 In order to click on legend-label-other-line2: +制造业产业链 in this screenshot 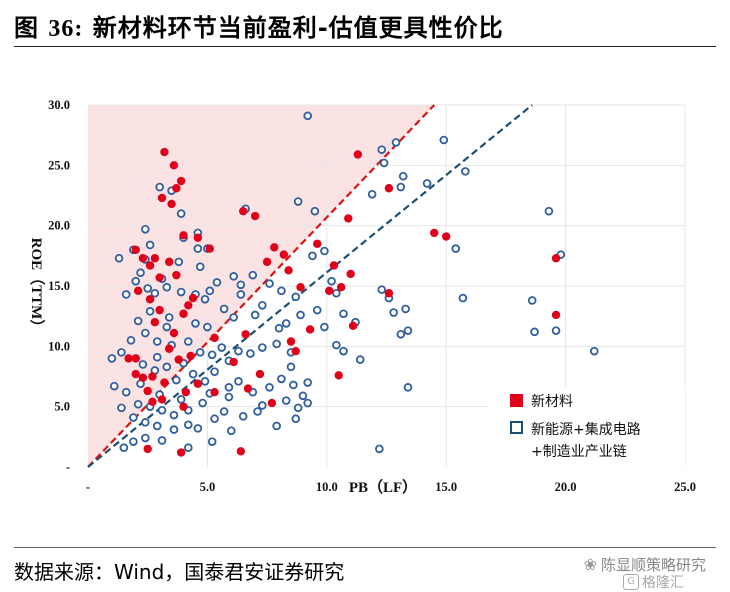, I will do `click(579, 452)`.